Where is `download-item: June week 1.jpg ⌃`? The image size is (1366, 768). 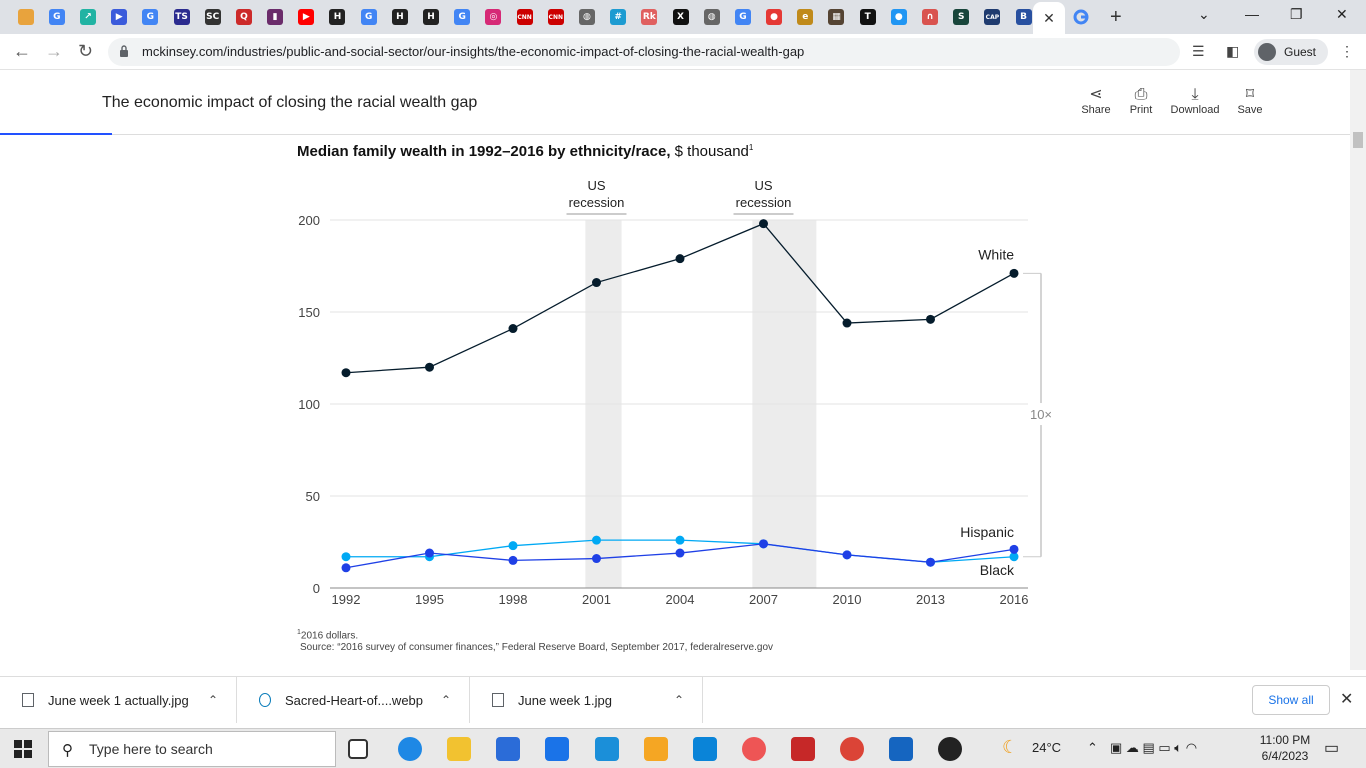 download-item: June week 1.jpg ⌃ is located at coordinates (586, 700).